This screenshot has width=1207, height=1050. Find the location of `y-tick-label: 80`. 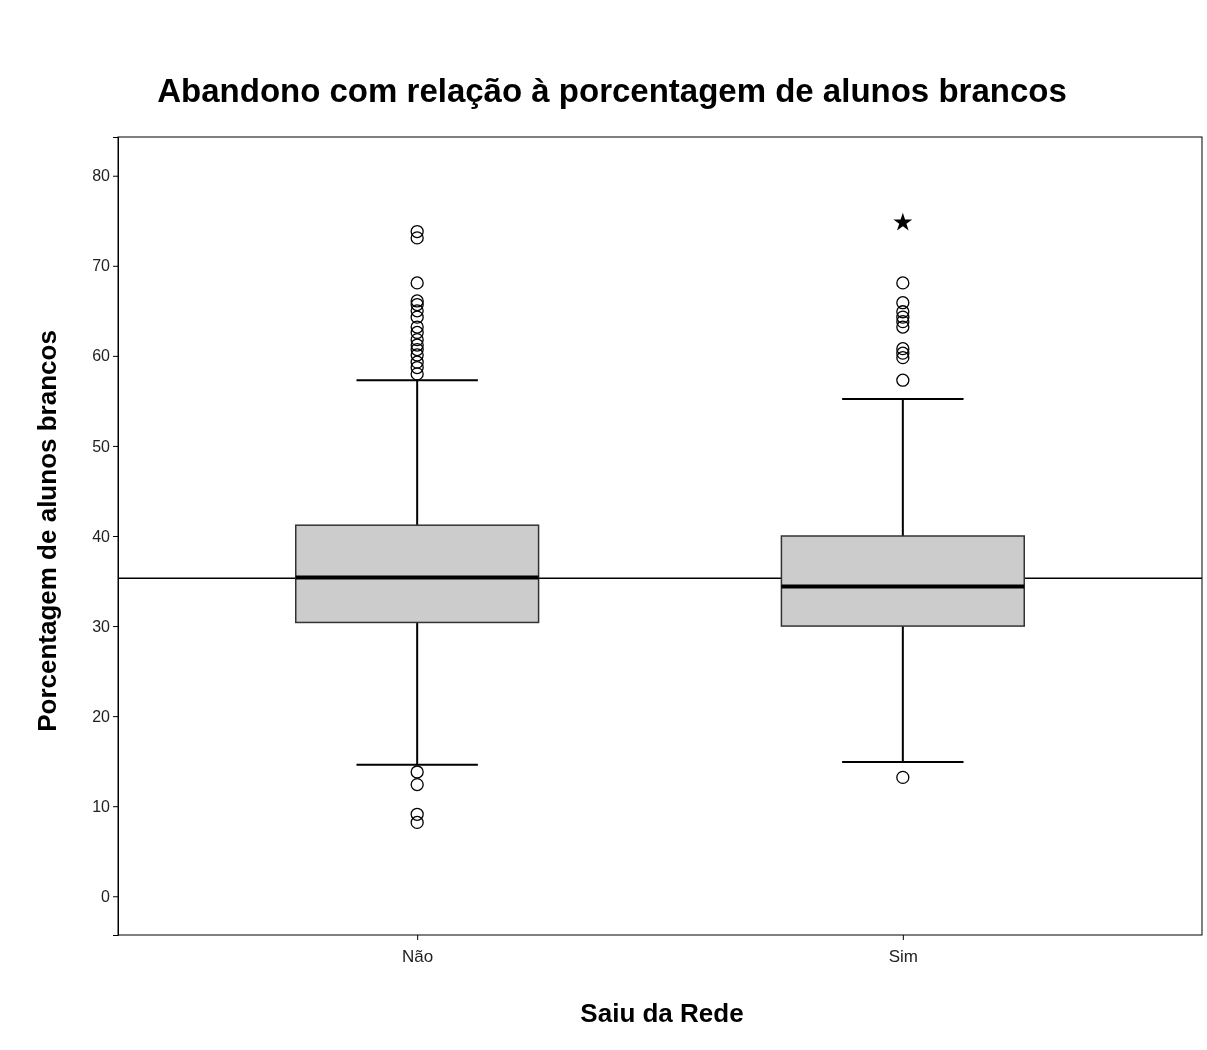

y-tick-label: 80 is located at coordinates (101, 176).